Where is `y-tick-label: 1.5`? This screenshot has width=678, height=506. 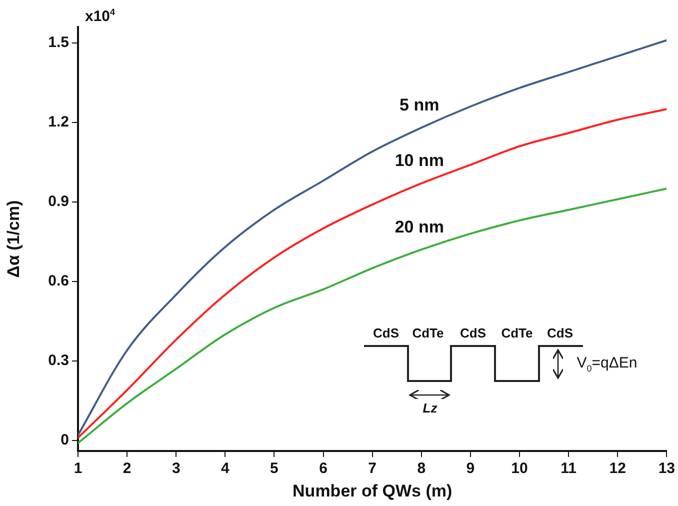 y-tick-label: 1.5 is located at coordinates (58, 43).